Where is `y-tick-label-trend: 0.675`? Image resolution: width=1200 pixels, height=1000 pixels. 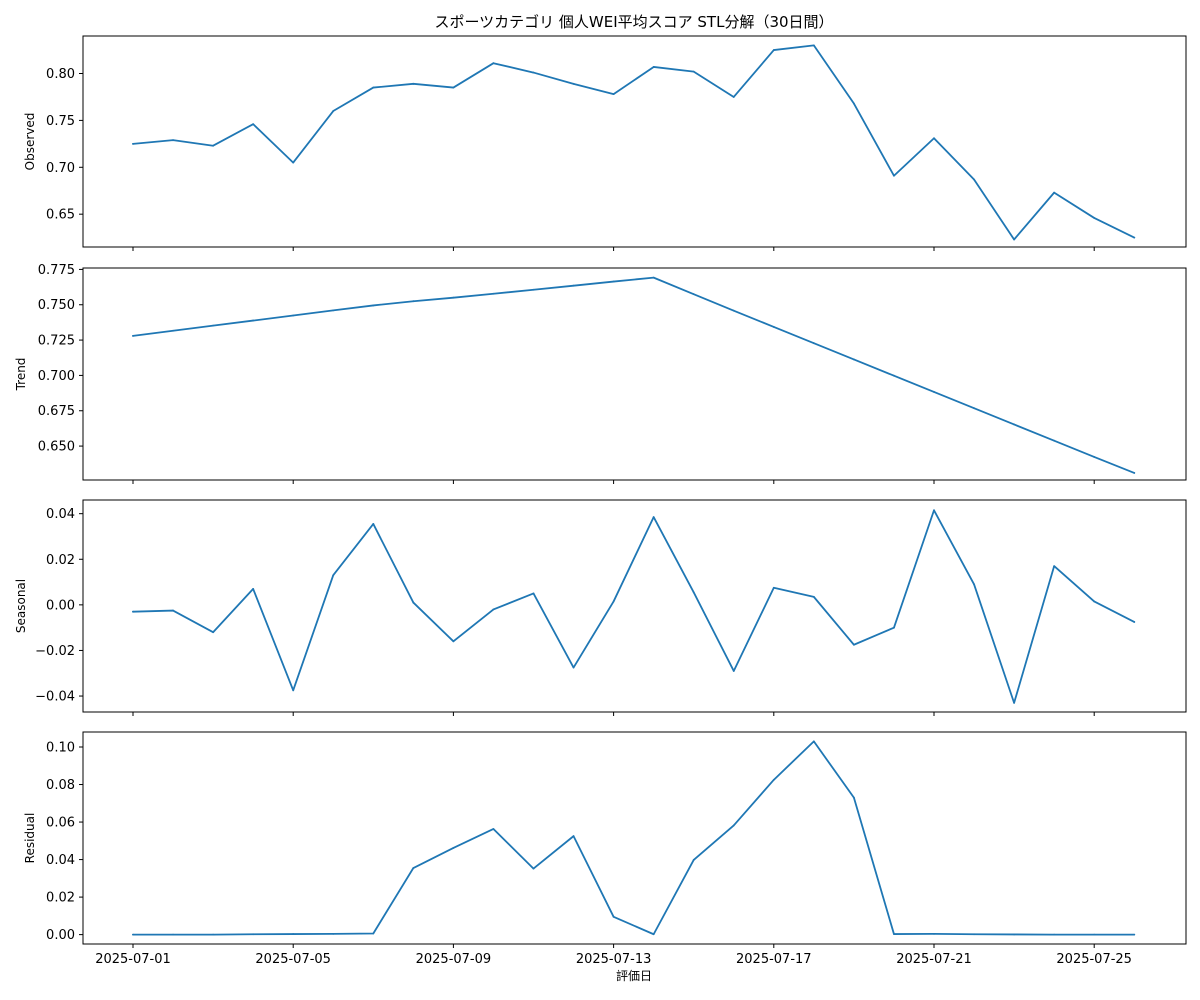
y-tick-label-trend: 0.675 is located at coordinates (56, 411).